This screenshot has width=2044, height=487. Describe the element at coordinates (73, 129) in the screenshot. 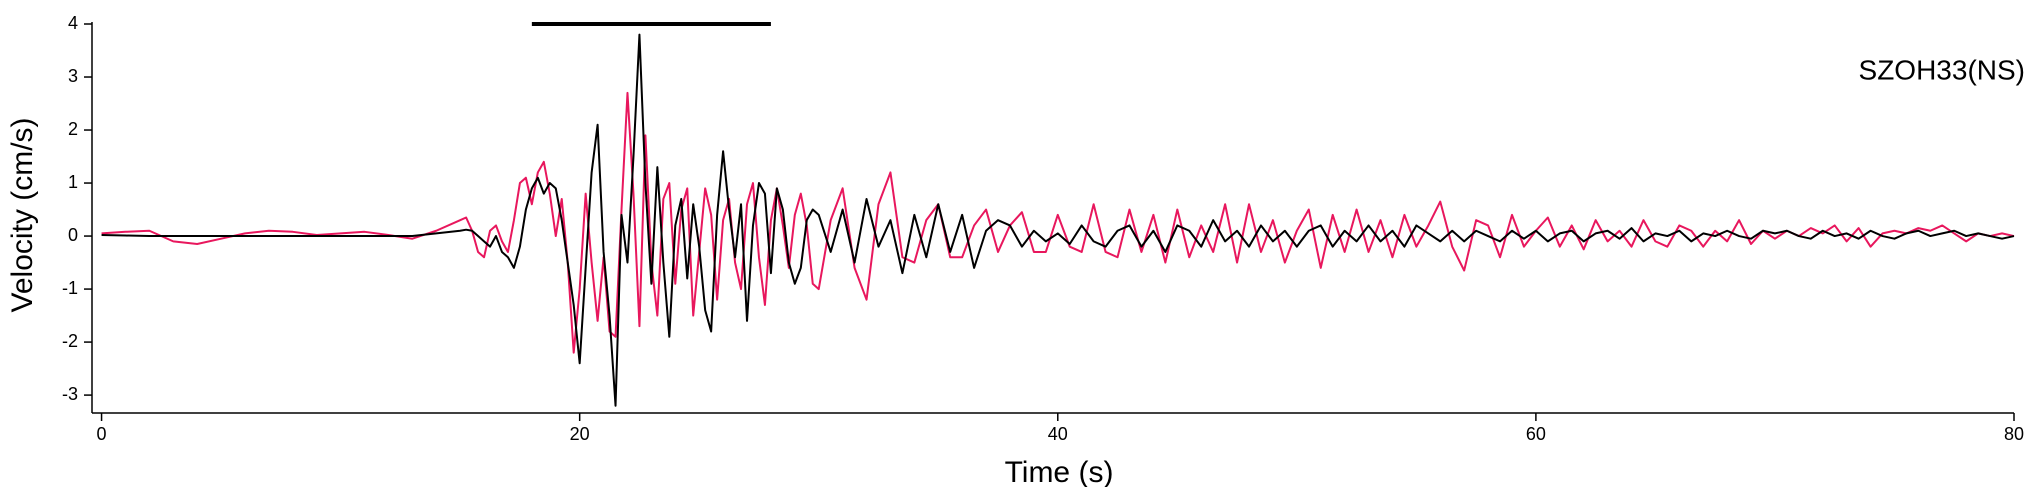

I see `y-tick-label: 2` at that location.